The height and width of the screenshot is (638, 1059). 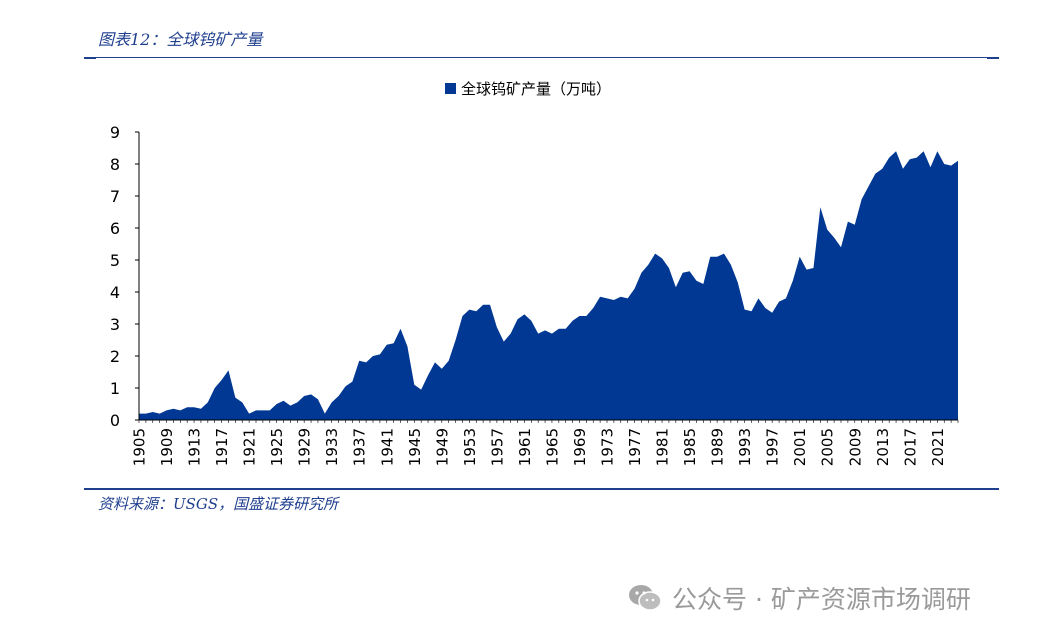 I want to click on x-tick-label: 1925, so click(x=277, y=447).